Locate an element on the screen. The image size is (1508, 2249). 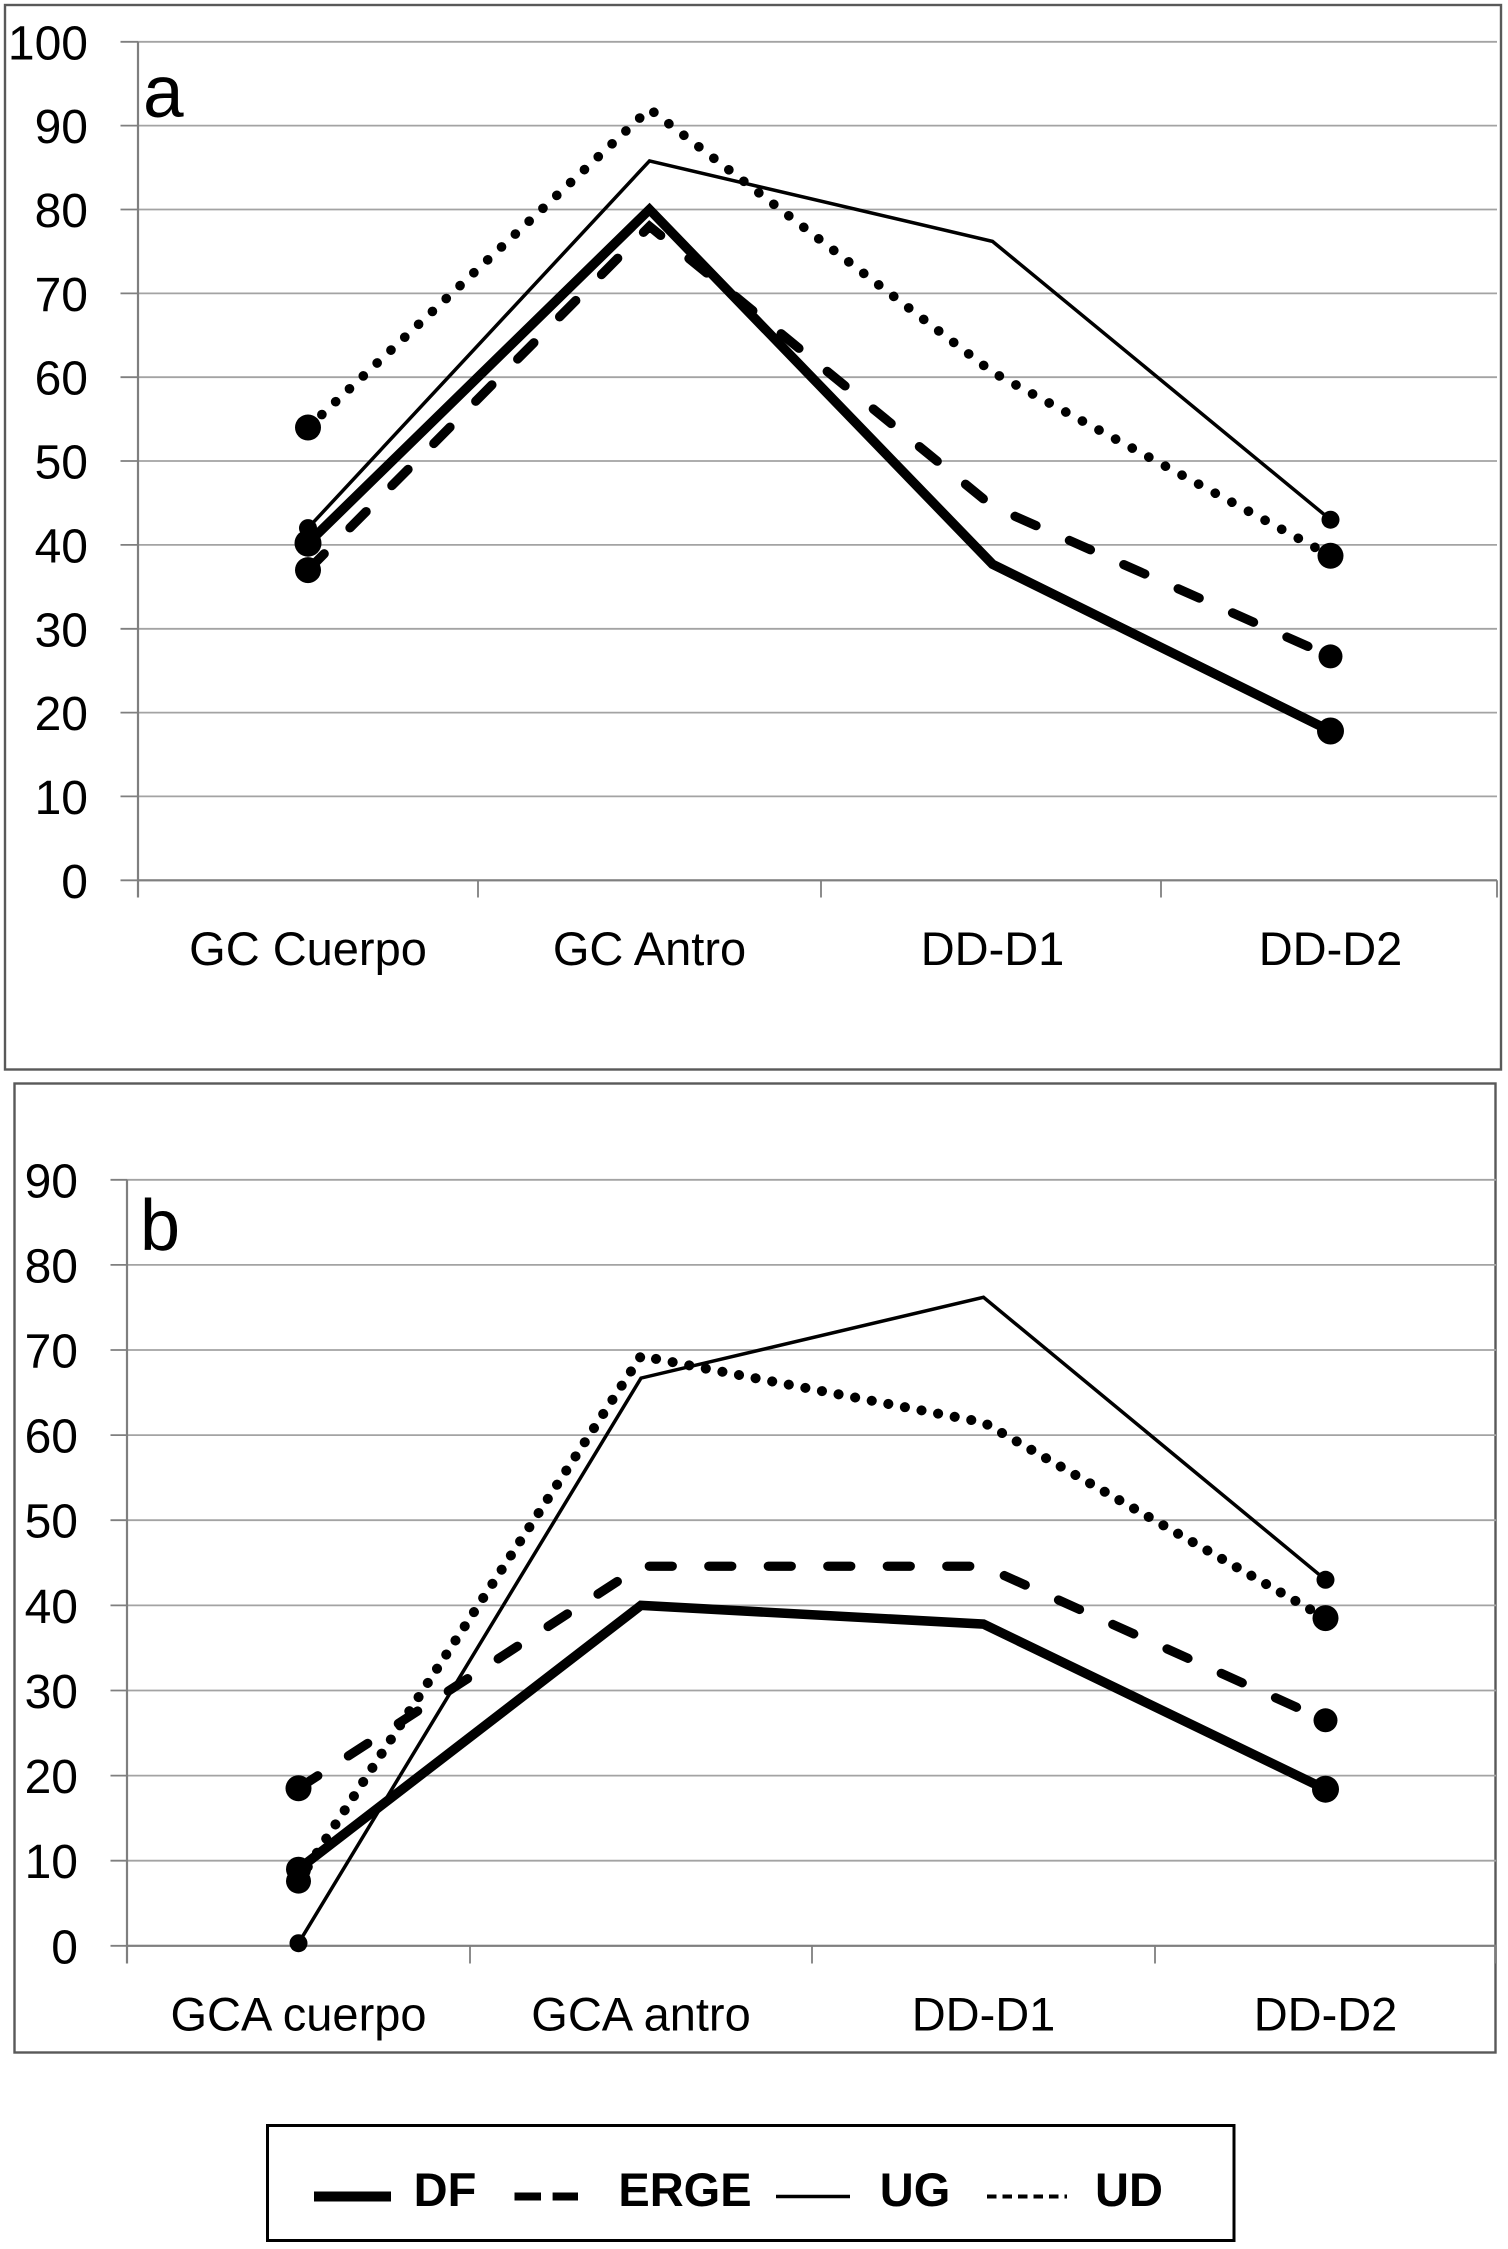
svg-text: UD is located at coordinates (1129, 2189).